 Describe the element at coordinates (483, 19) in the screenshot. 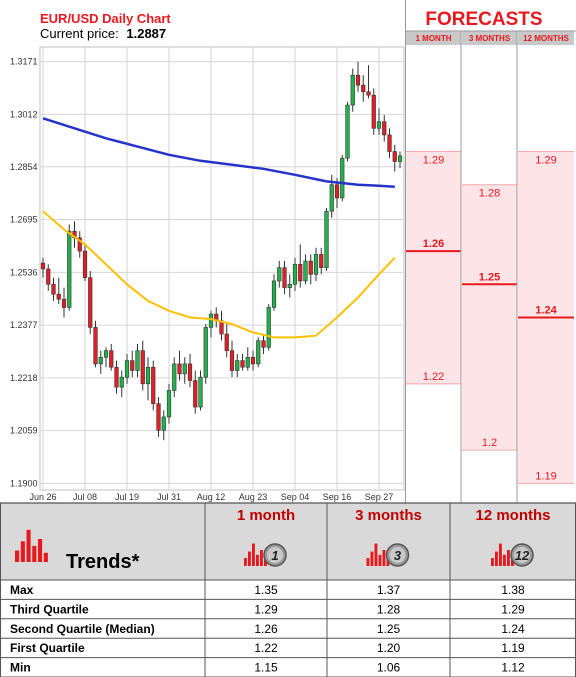

I see `forecasts-title: FORECASTS` at that location.